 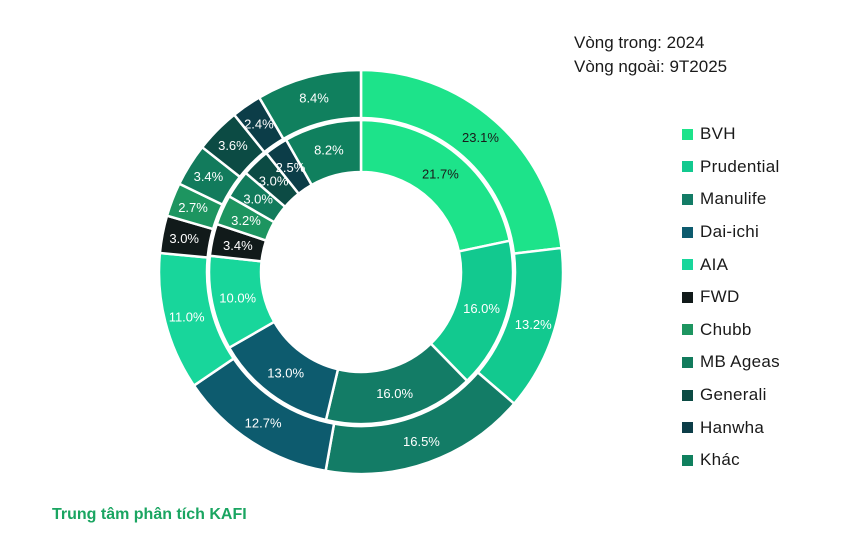 I want to click on outer-ring-label: Vòng ngoài: 9T2025, so click(x=651, y=66).